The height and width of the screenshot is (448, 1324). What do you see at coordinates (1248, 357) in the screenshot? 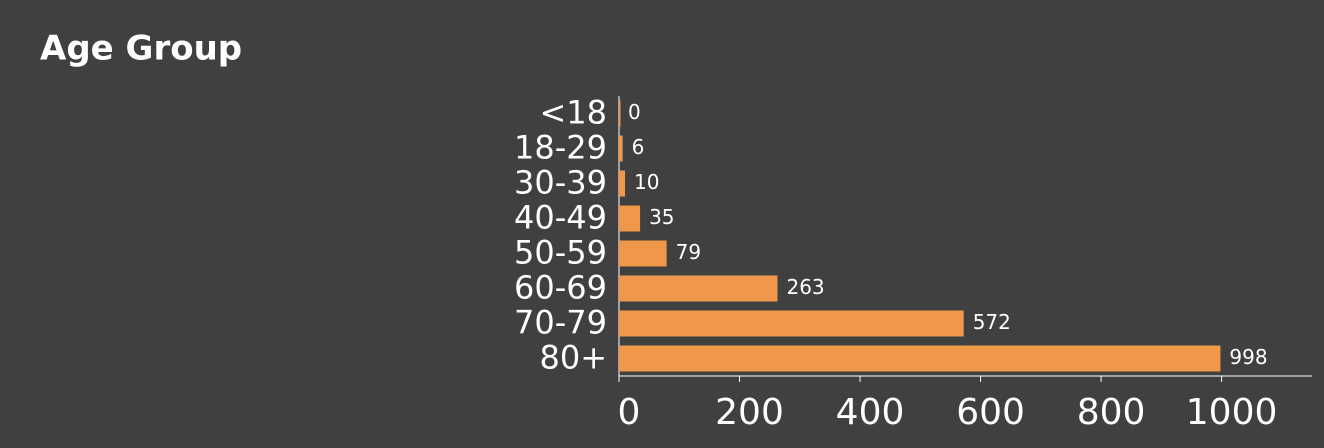
I see `value-label: 998` at bounding box center [1248, 357].